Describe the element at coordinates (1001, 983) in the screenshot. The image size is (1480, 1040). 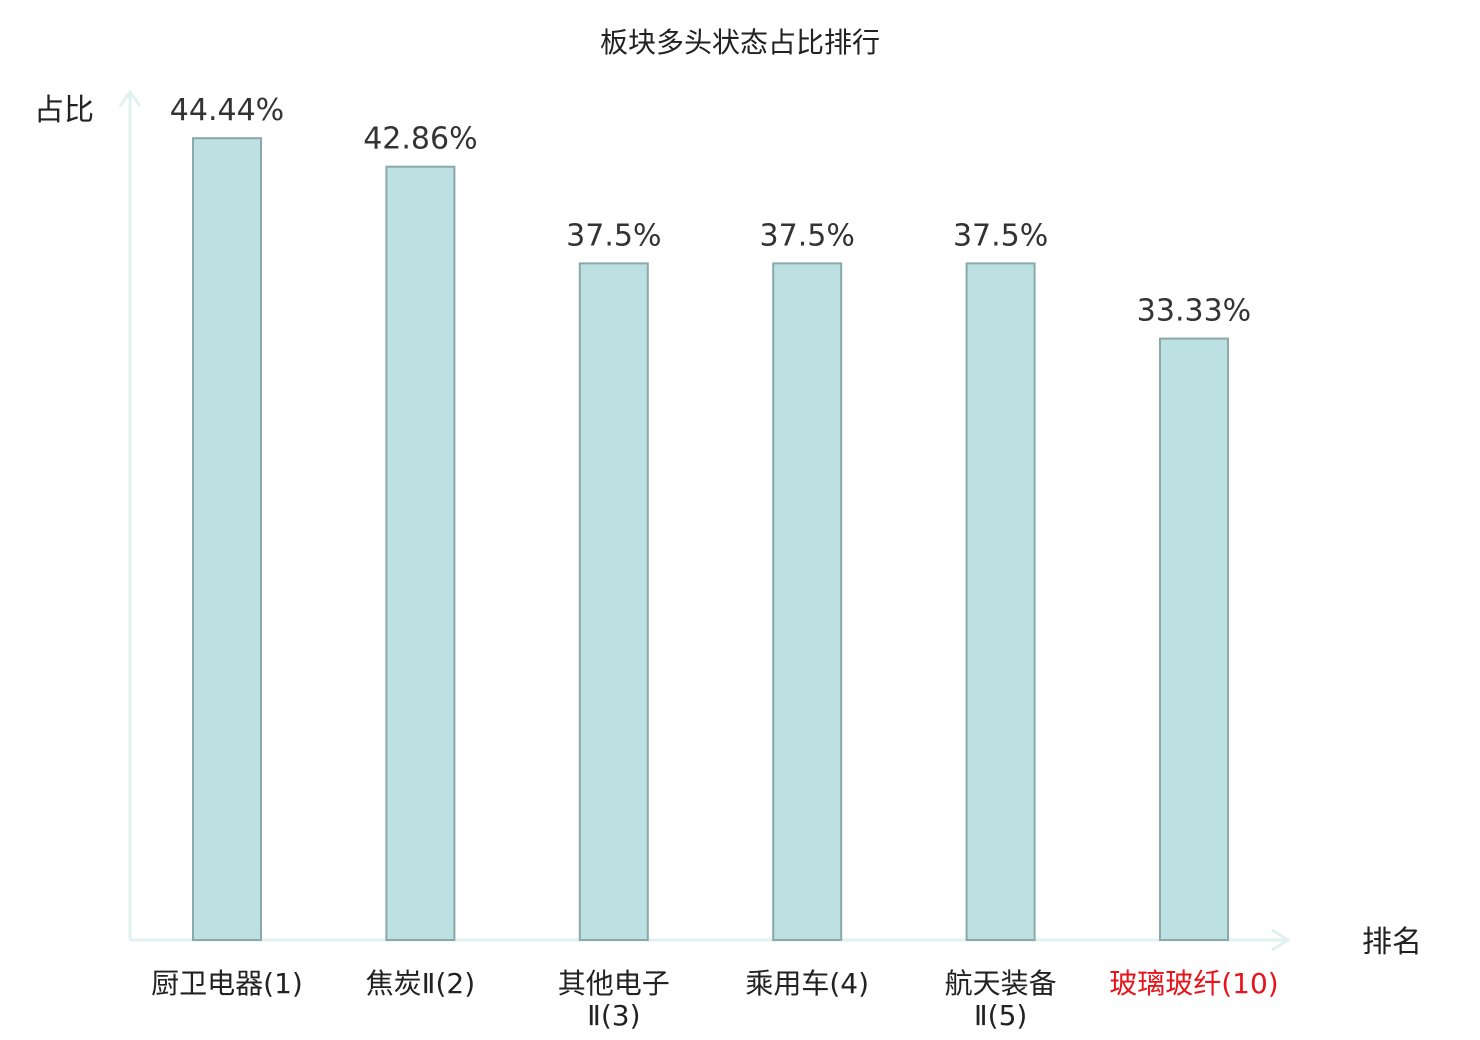
I see `category-label: 航天装备` at that location.